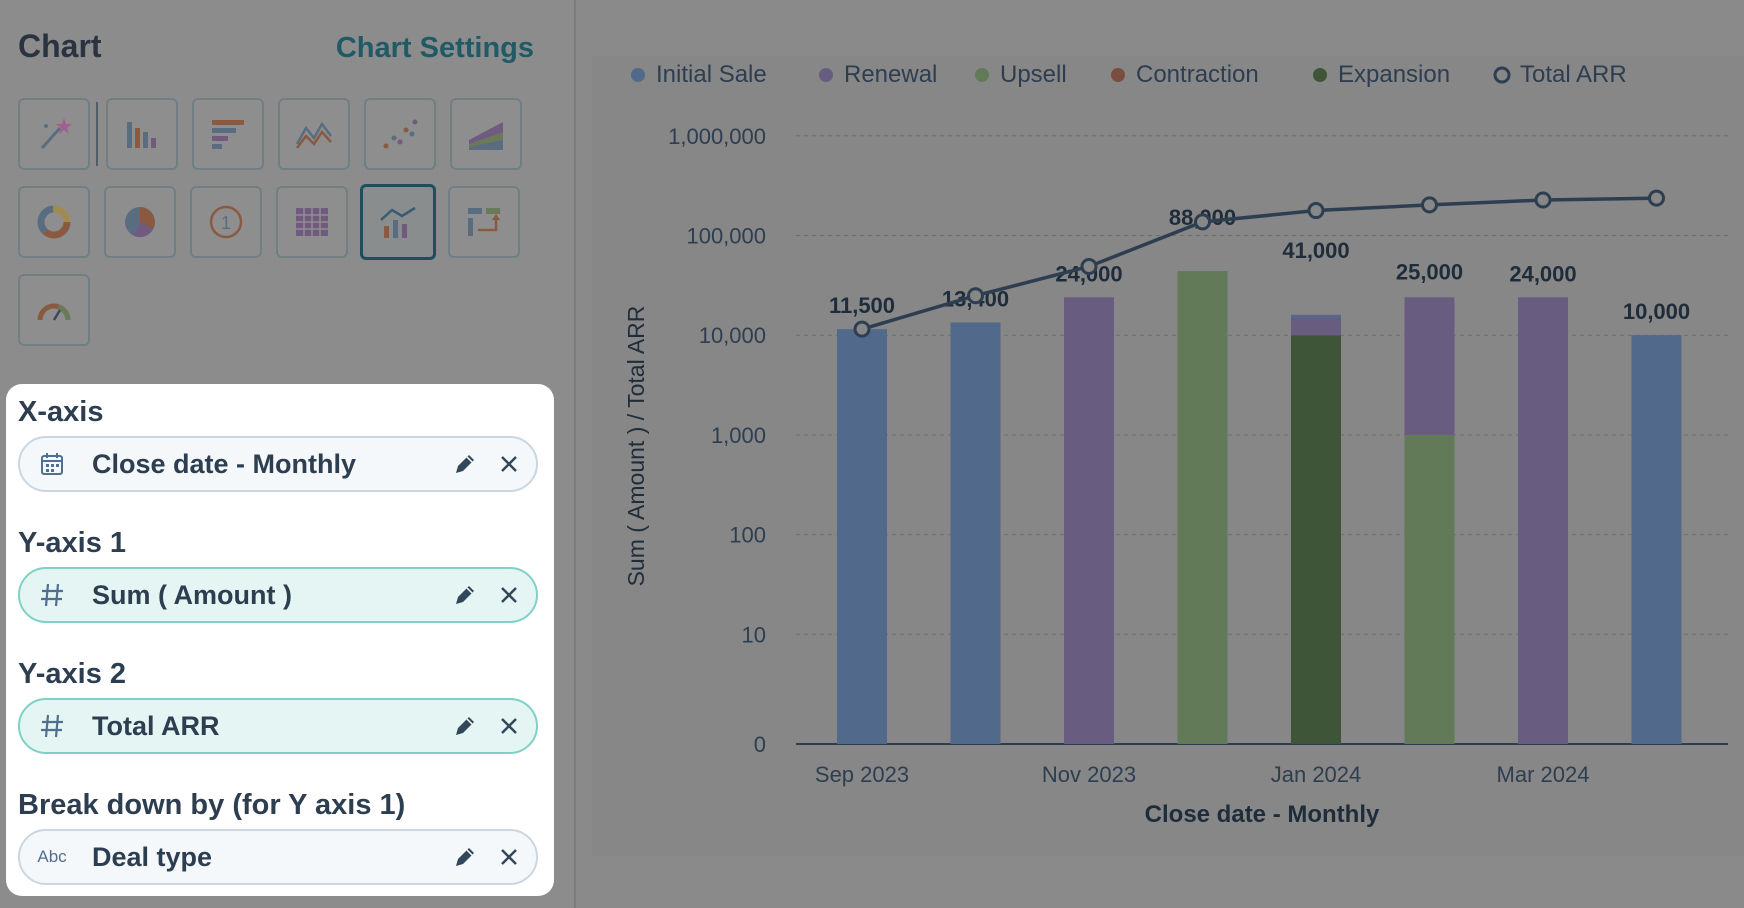  Describe the element at coordinates (97, 134) in the screenshot. I see `chart-type-divider` at that location.